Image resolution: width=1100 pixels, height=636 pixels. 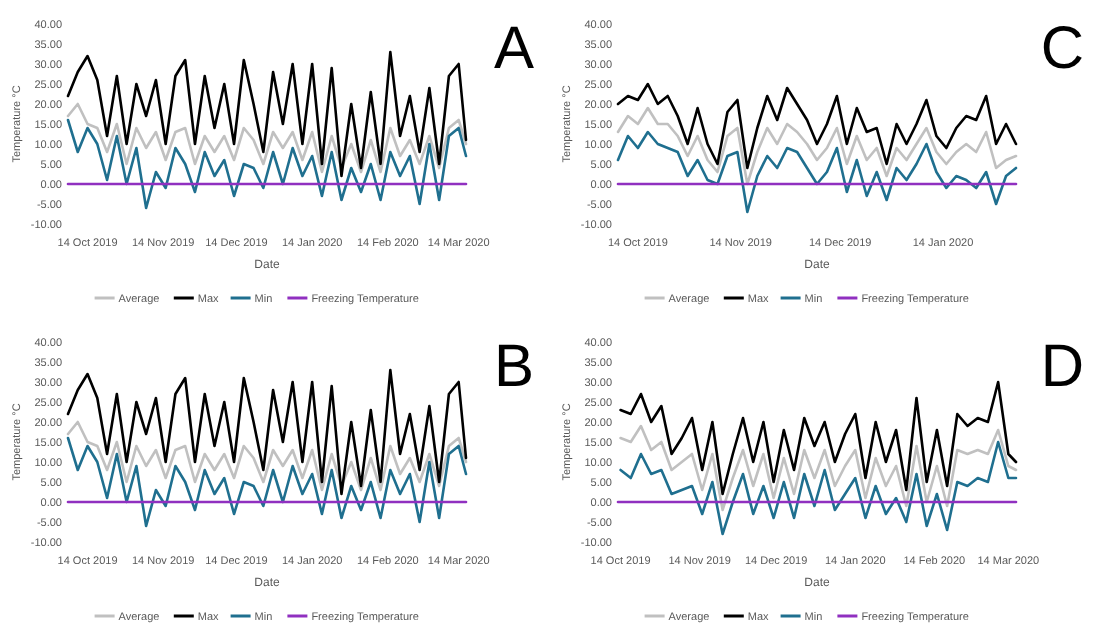 What do you see at coordinates (513, 367) in the screenshot?
I see `chart-title: B` at bounding box center [513, 367].